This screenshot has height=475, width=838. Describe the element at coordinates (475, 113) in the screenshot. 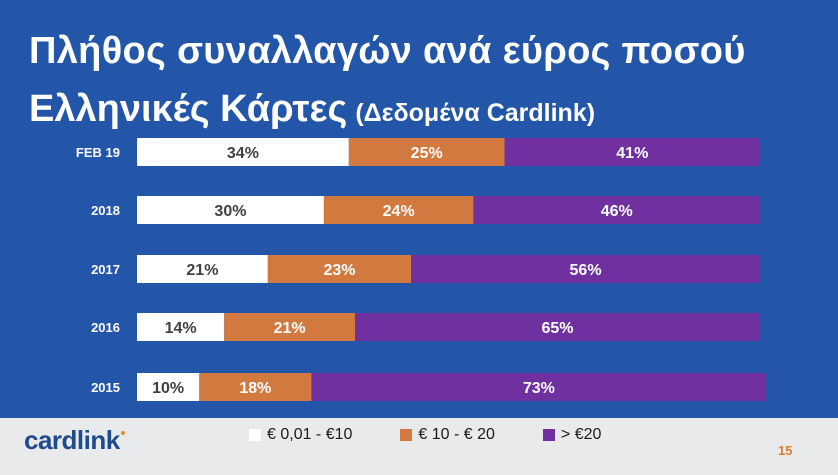

I see `chart-subtitle: (Δεδομένα Cardlink)` at that location.